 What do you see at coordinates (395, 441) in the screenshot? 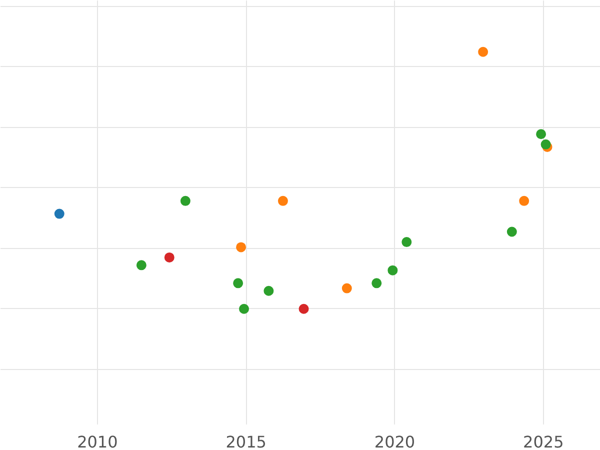
I see `x-tick-label: 2020` at bounding box center [395, 441].